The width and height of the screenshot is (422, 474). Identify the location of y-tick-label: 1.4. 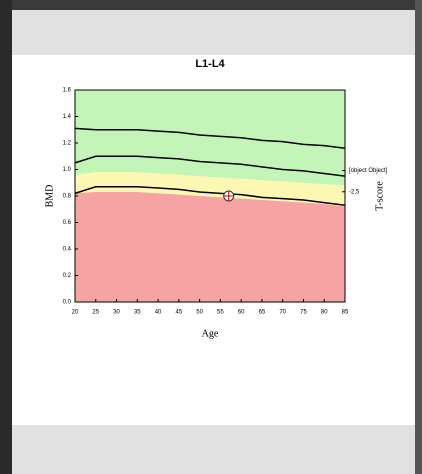
(67, 117).